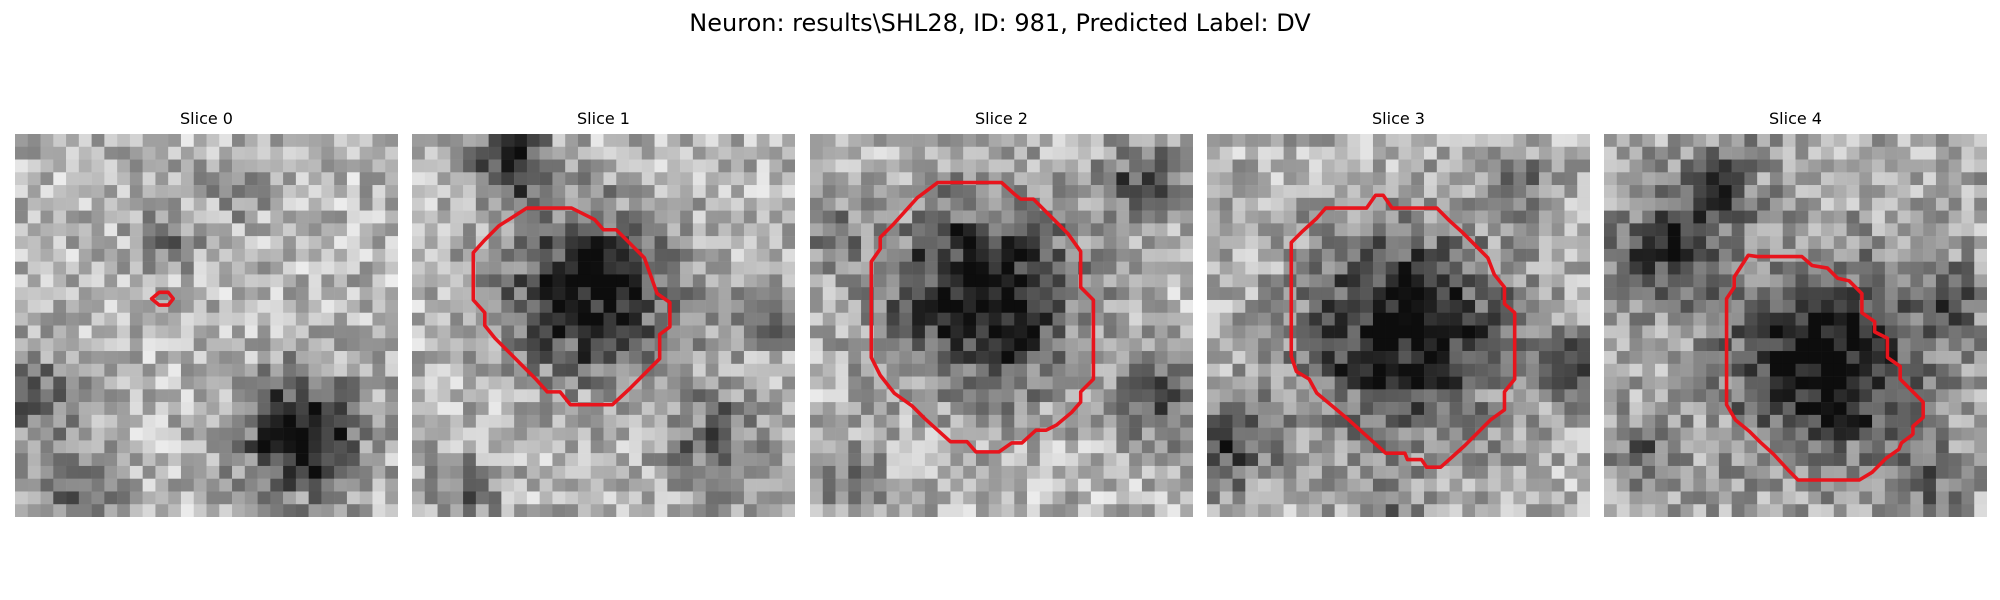 The image size is (2000, 600). I want to click on slice-title-0: Slice 0, so click(206, 118).